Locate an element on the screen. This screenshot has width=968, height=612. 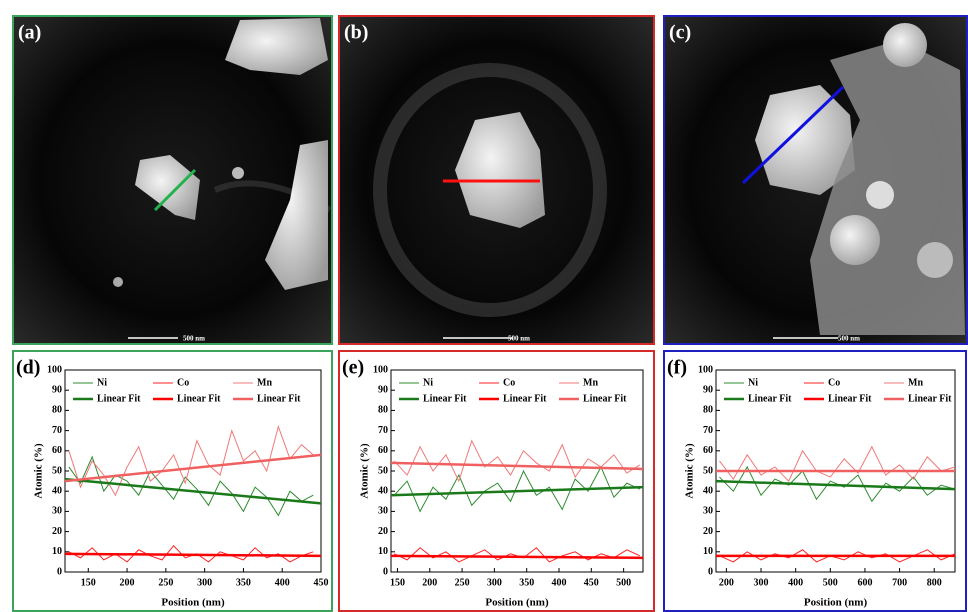
x-tick-label: 600 is located at coordinates (864, 582).